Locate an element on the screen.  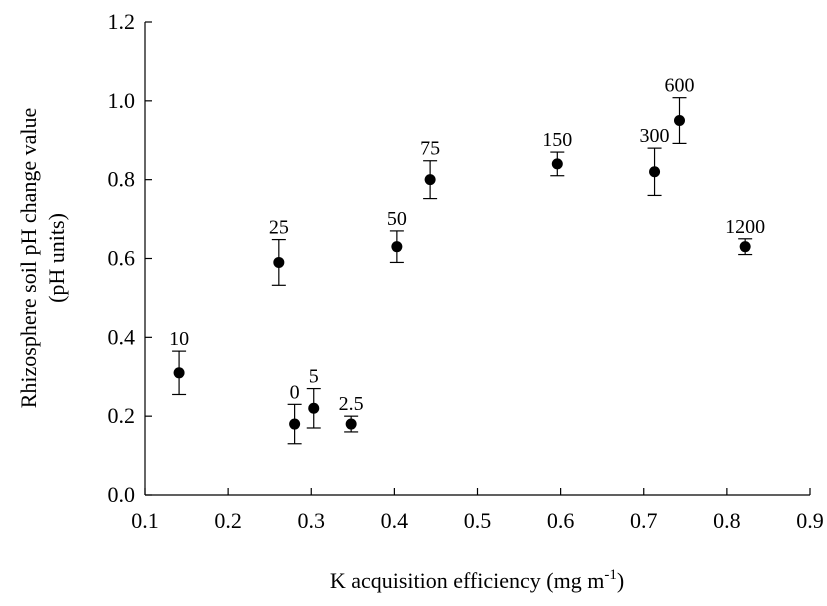
x-ticks: 0.1 0.2 0.3 0.4 0.5 0.6 0.7 0.8 0.9 is located at coordinates (477, 510).